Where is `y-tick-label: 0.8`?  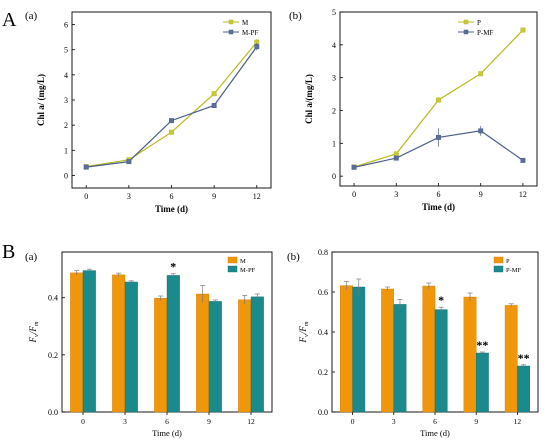
y-tick-label: 0.8 is located at coordinates (323, 252).